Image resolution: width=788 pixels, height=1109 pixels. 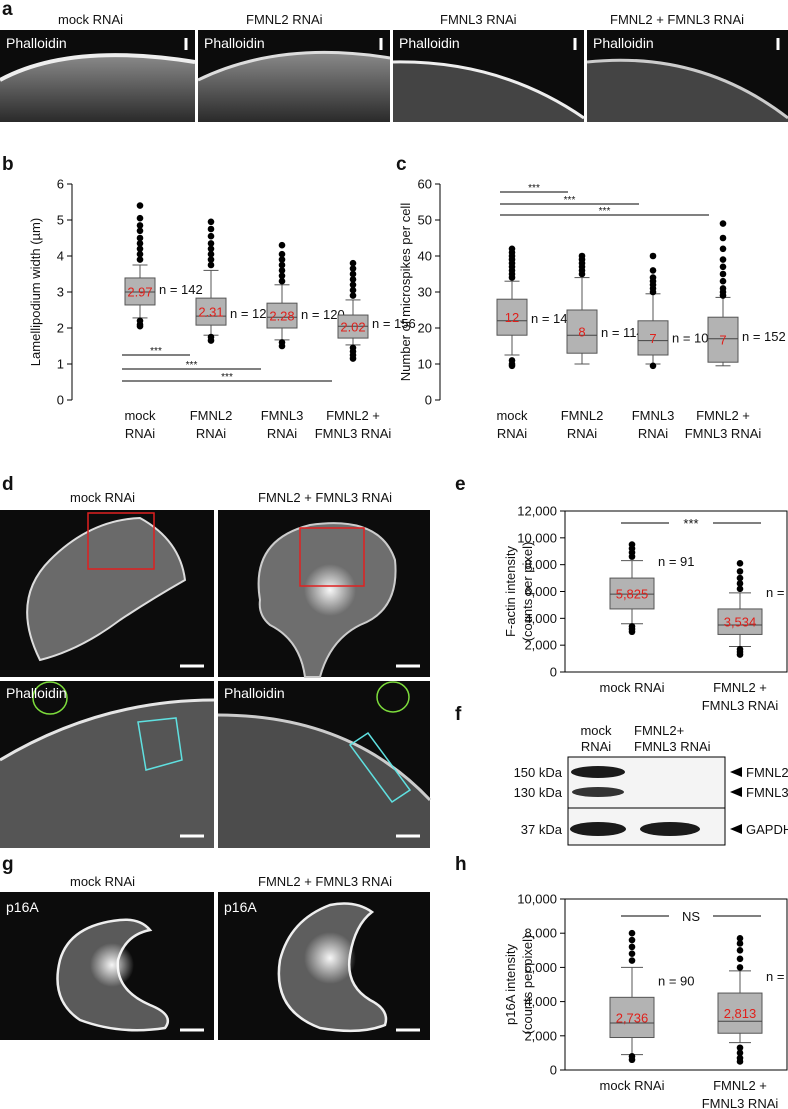 What do you see at coordinates (425, 328) in the screenshot?
I see `y-tick-label: 20` at bounding box center [425, 328].